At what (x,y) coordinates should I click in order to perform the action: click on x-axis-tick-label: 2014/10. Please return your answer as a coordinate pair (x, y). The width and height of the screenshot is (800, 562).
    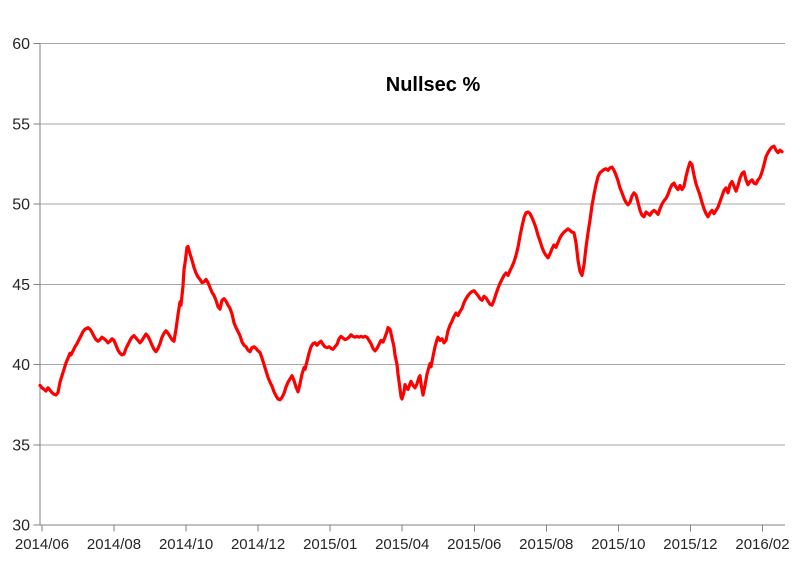
    Looking at the image, I should click on (186, 544).